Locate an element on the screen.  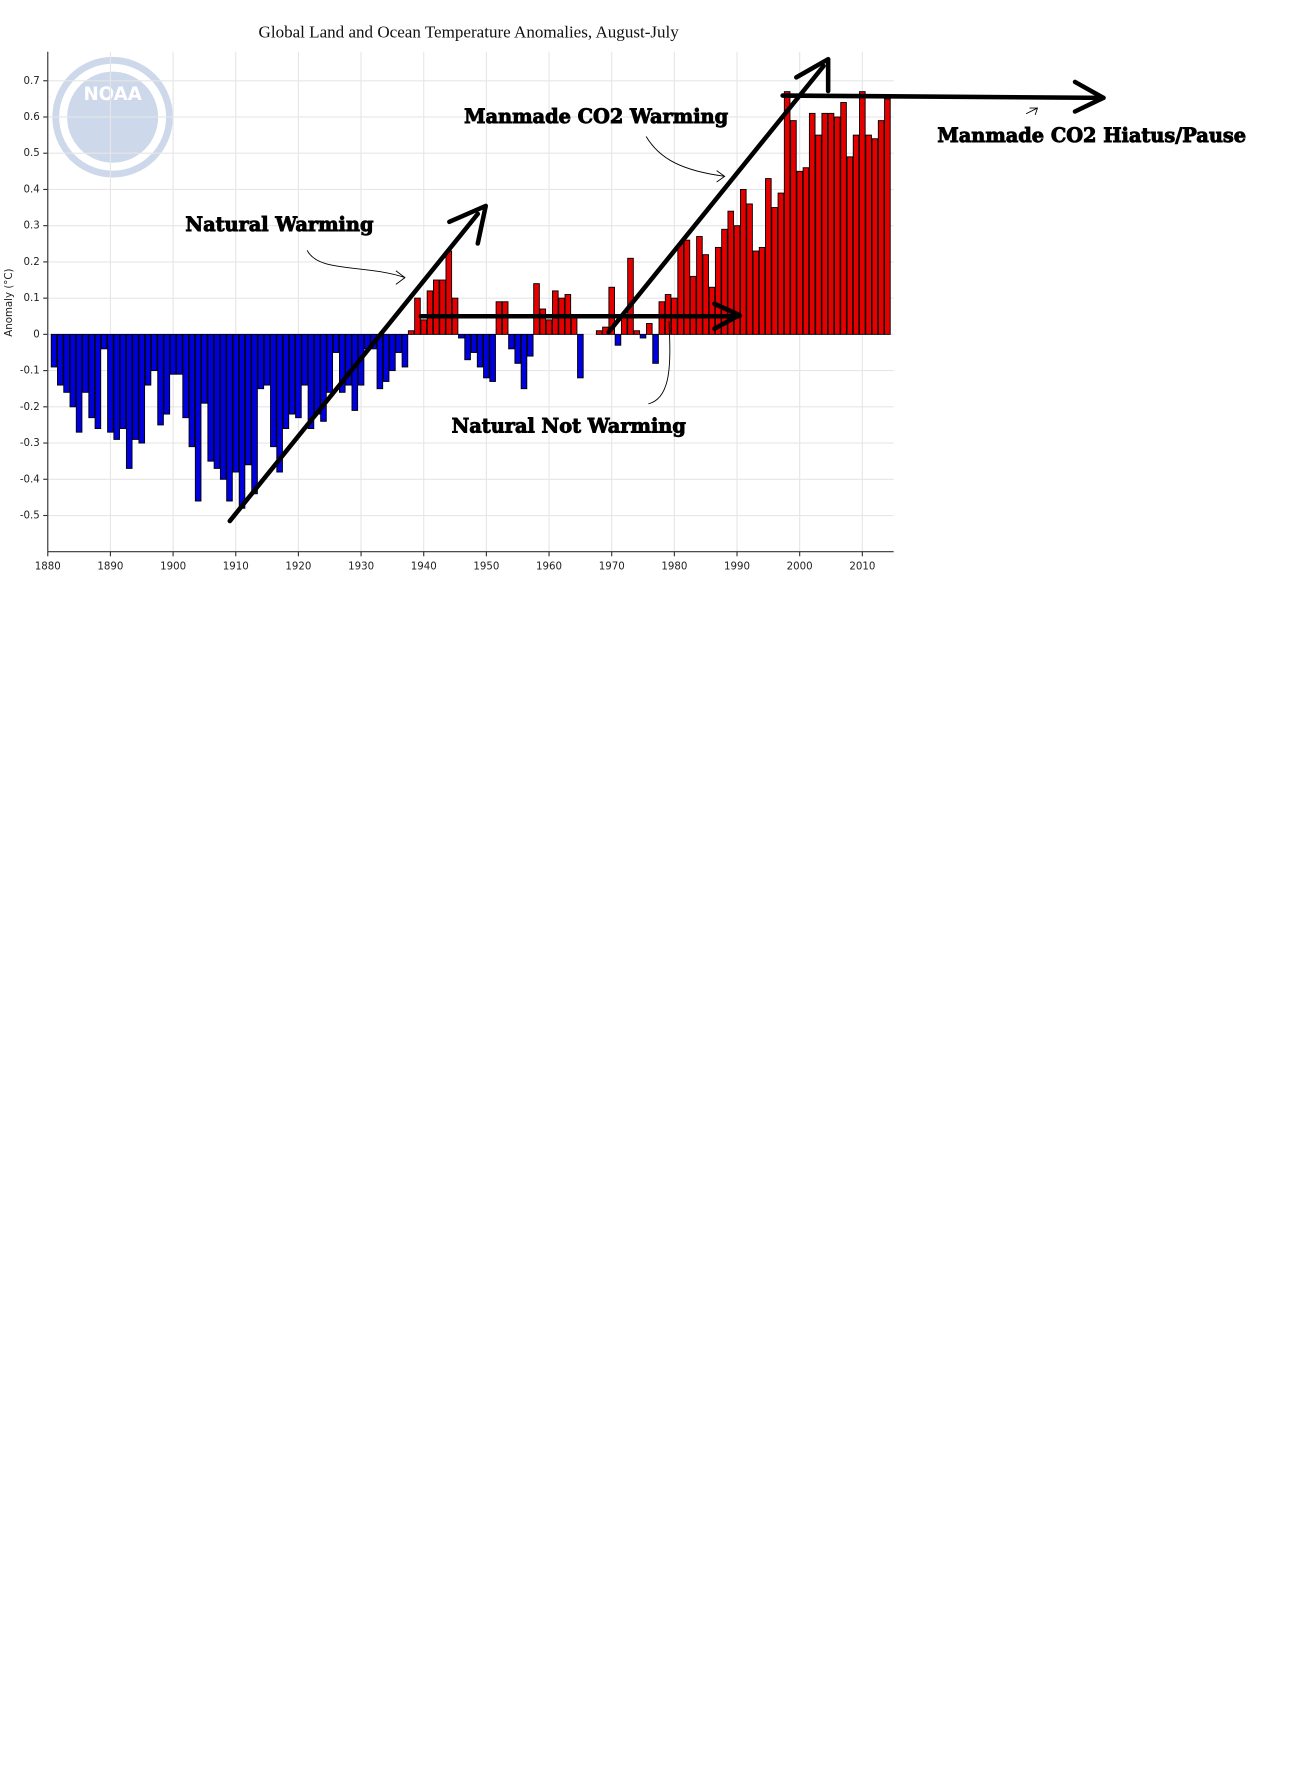
x-tick-label: 1960 is located at coordinates (549, 567).